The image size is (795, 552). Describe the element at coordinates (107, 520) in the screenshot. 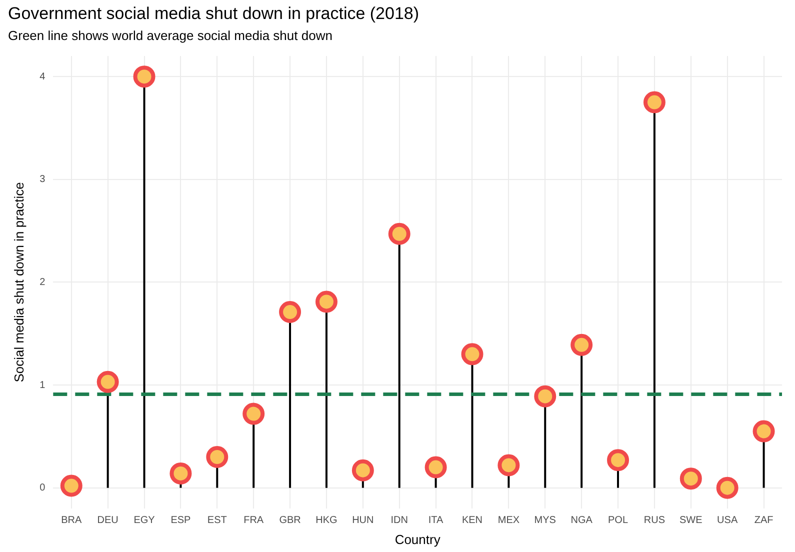

I see `x-tick-label: DEU` at that location.